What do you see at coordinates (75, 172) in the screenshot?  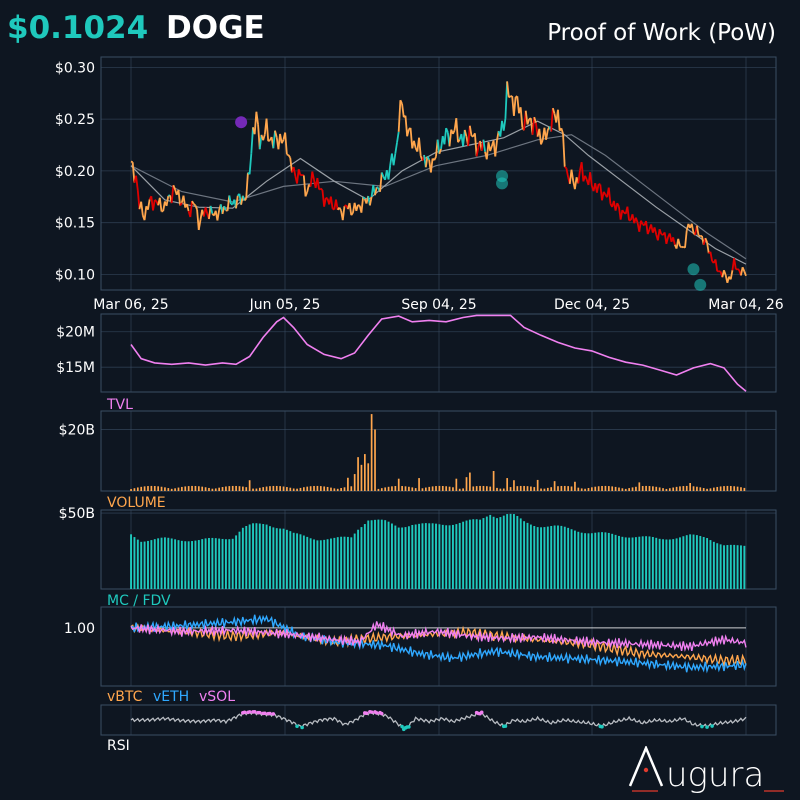 I see `price-y-tick-label: $0.20` at bounding box center [75, 172].